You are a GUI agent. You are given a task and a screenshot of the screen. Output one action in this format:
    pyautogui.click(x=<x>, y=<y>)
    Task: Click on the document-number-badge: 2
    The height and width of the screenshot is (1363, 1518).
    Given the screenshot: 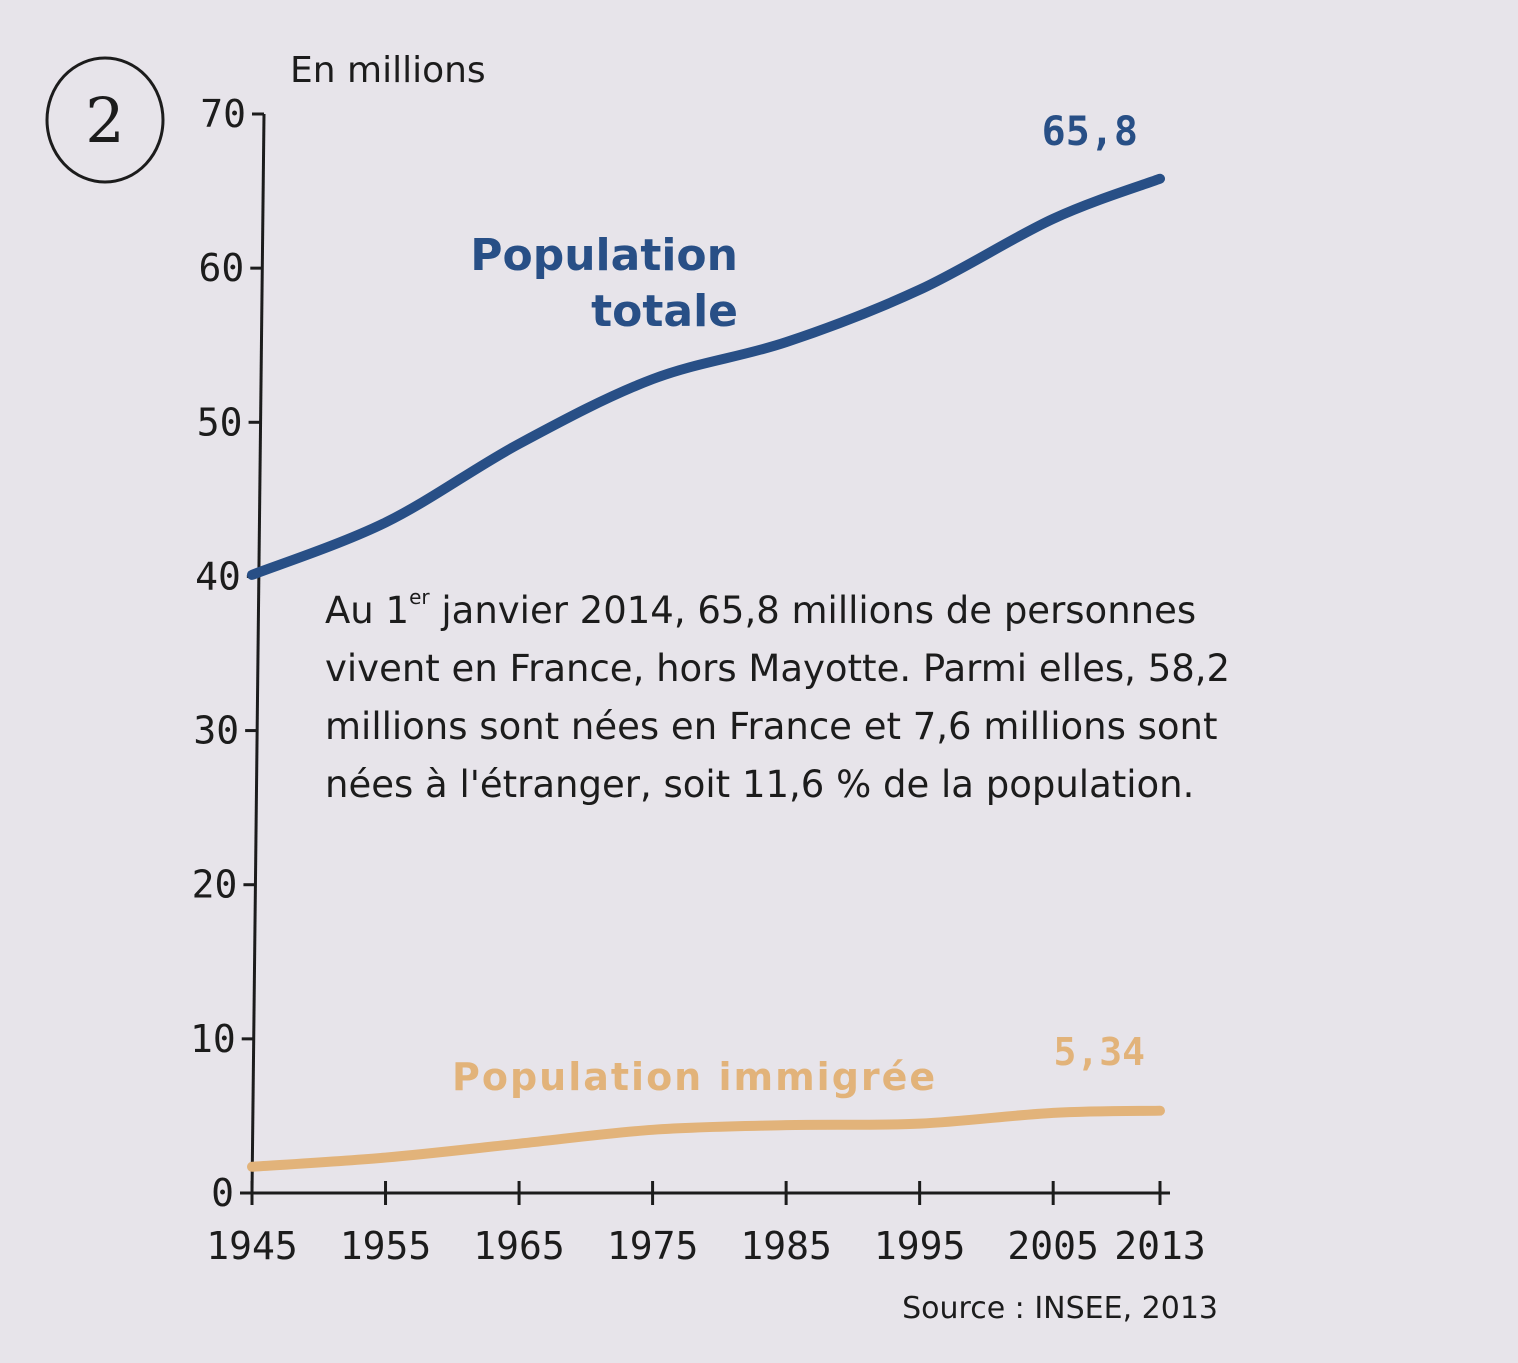 What is the action you would take?
    pyautogui.click(x=105, y=120)
    